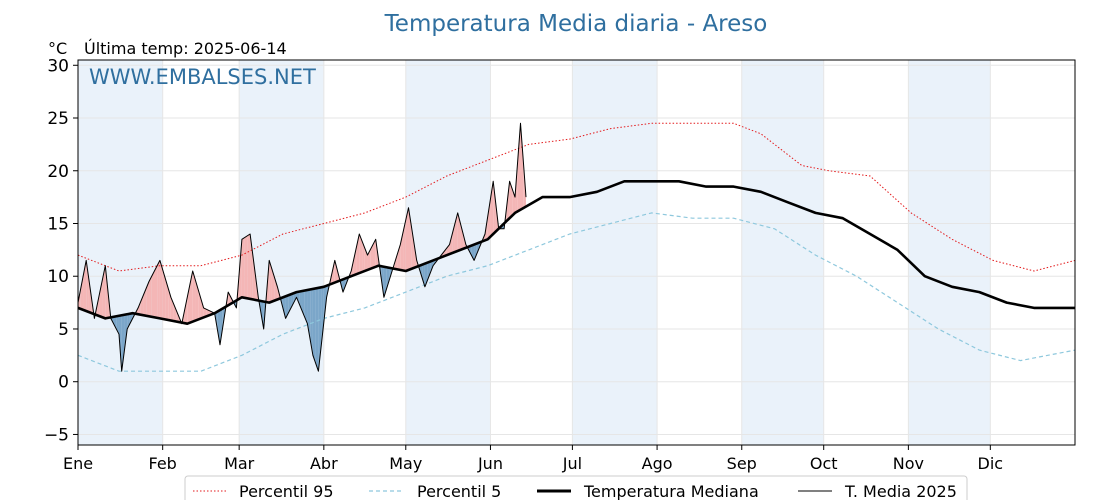  What do you see at coordinates (900, 491) in the screenshot?
I see `legend-label-current: T. Media 2025` at bounding box center [900, 491].